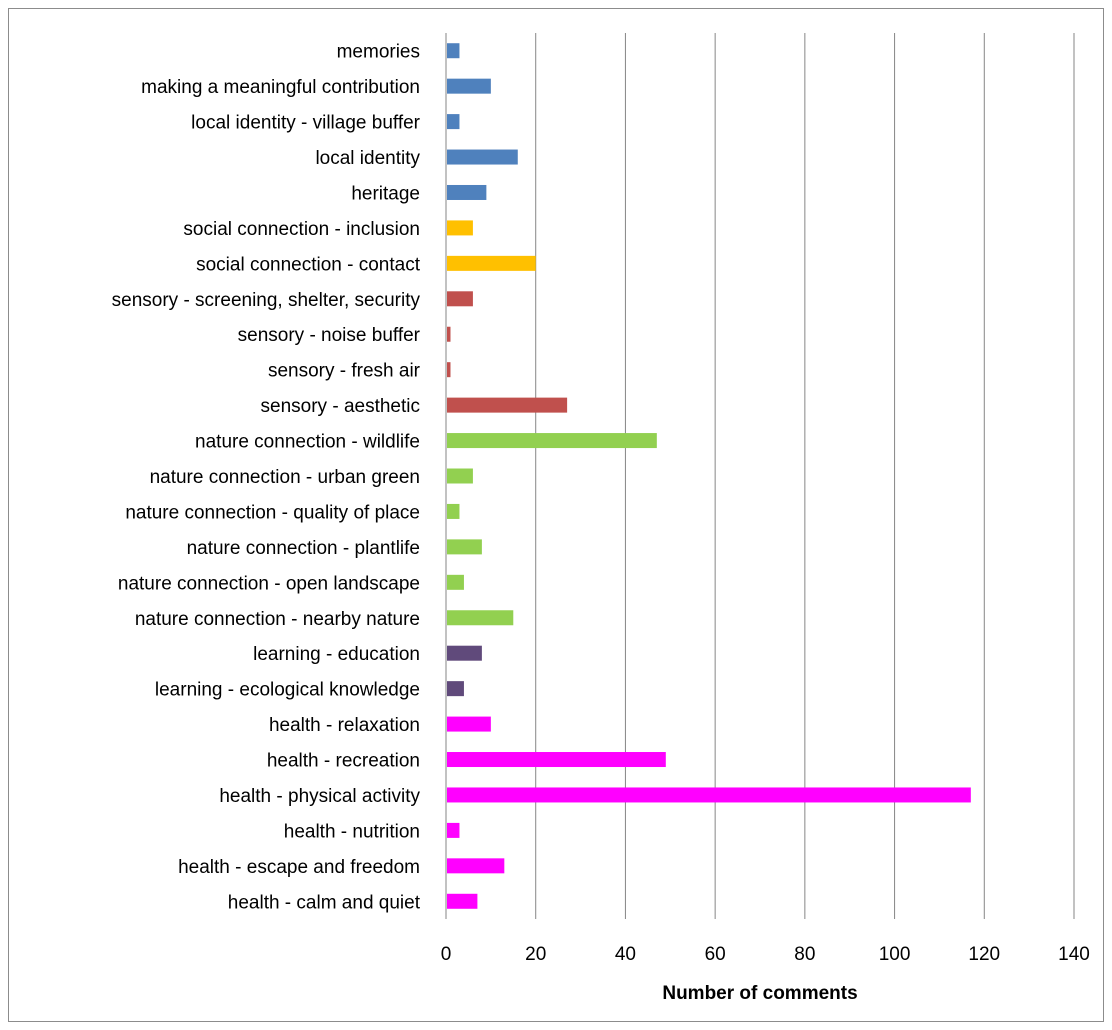 The height and width of the screenshot is (1030, 1112). I want to click on category-label: health - recreation, so click(343, 761).